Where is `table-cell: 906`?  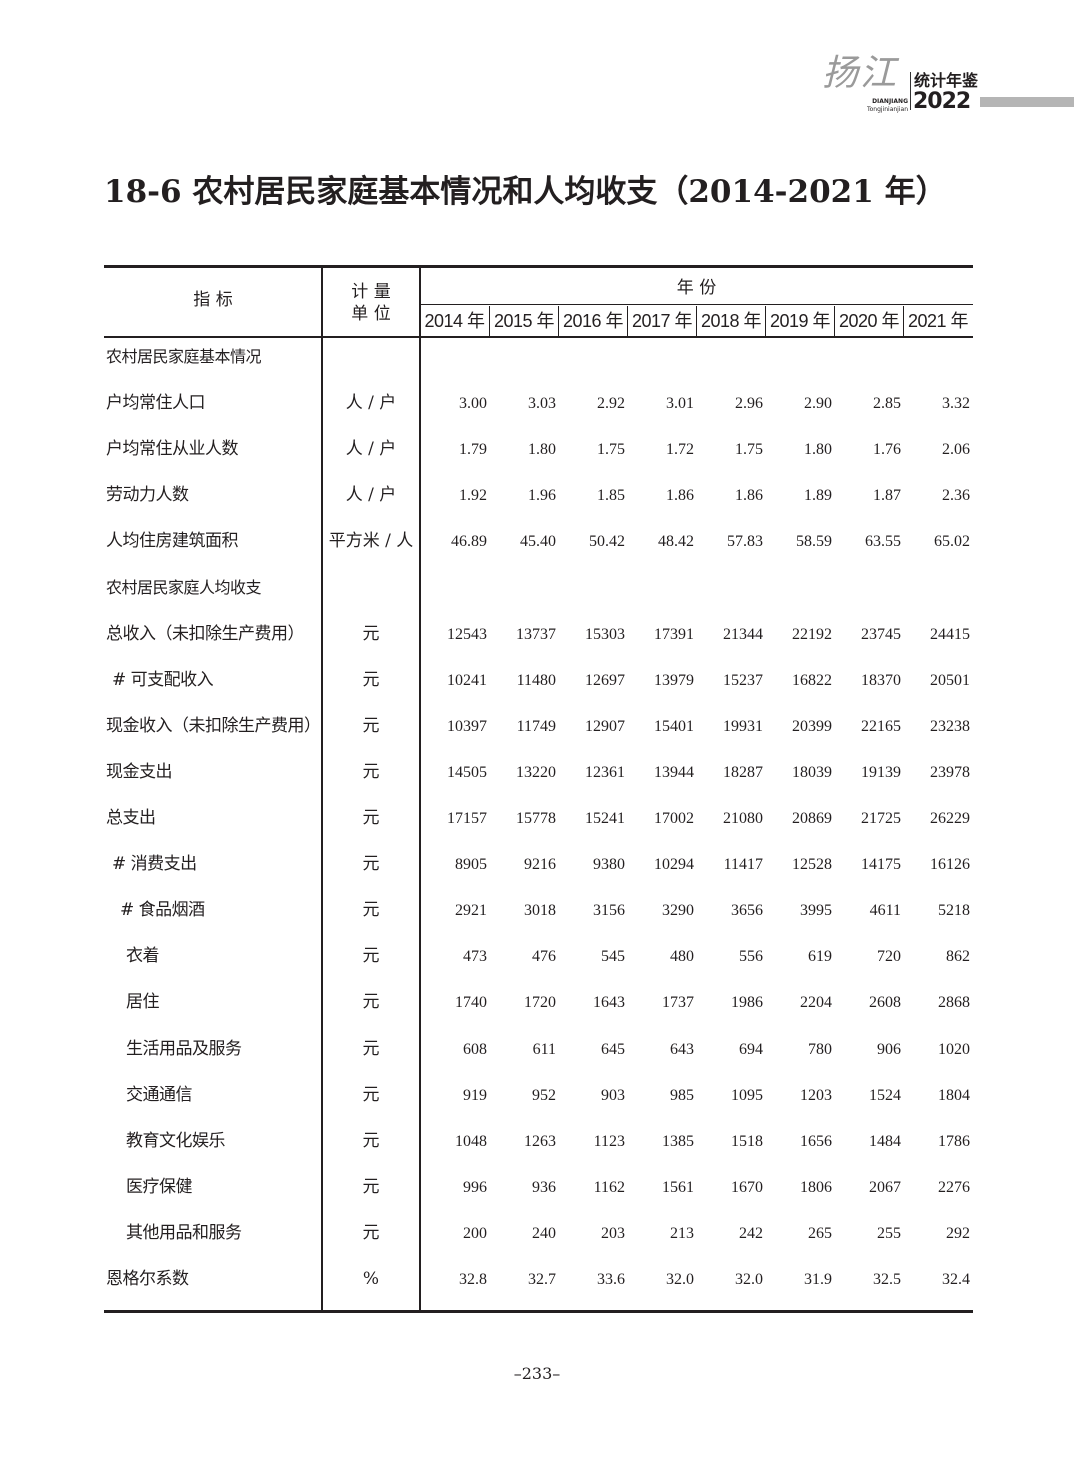
table-cell: 906 is located at coordinates (889, 1049).